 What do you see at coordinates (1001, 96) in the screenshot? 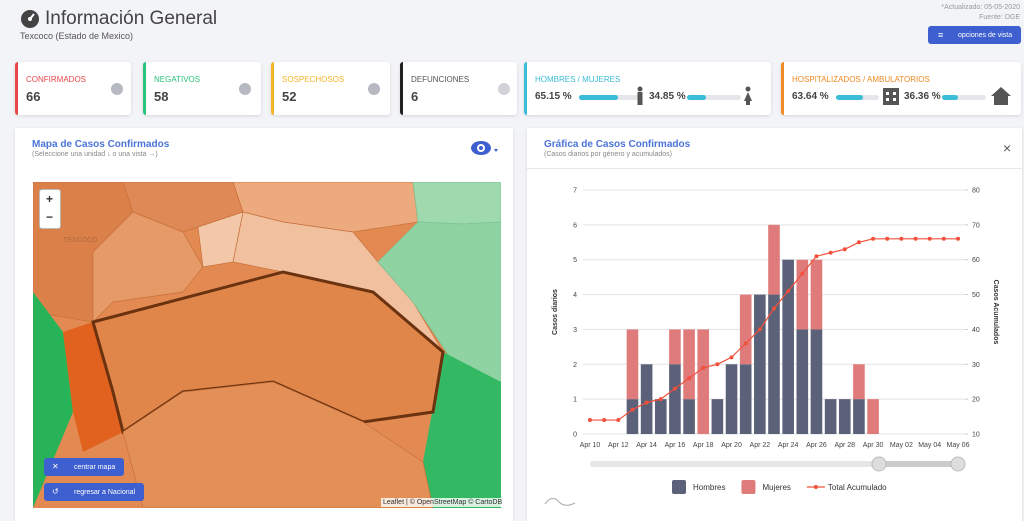
I see `home-icon` at bounding box center [1001, 96].